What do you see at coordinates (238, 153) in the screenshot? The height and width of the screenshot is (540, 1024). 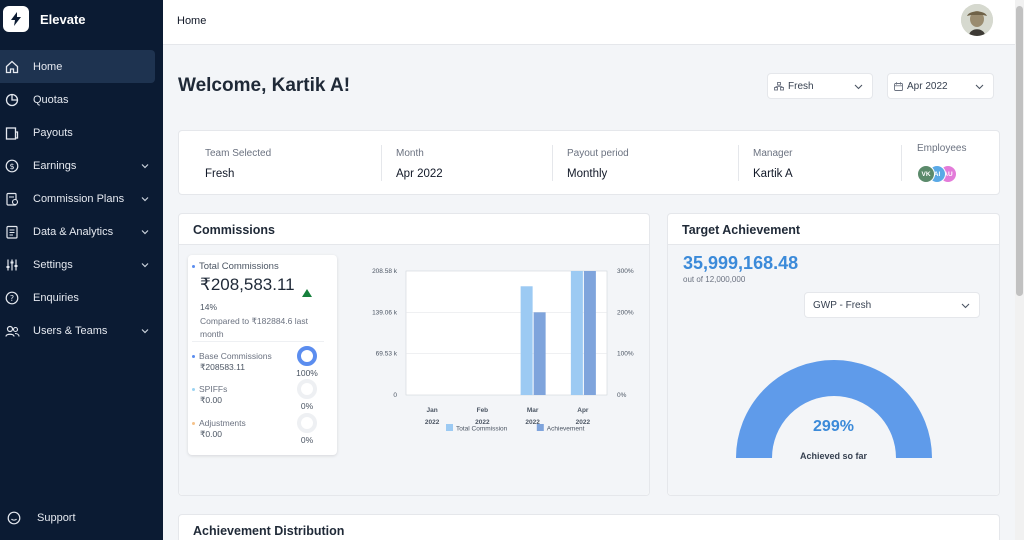 I see `team-label: Team Selected` at bounding box center [238, 153].